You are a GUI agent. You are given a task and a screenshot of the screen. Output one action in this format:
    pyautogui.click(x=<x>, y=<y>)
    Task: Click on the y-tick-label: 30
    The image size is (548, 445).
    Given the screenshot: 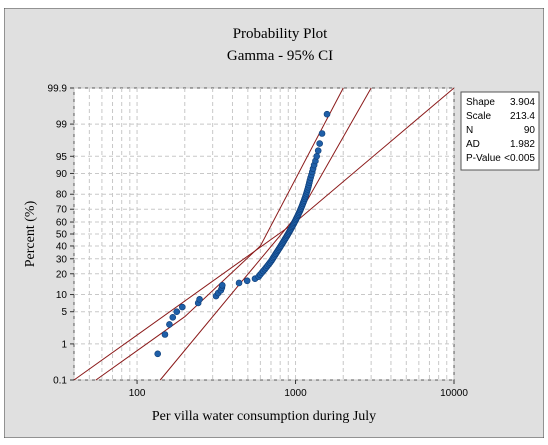 What is the action you would take?
    pyautogui.click(x=62, y=259)
    